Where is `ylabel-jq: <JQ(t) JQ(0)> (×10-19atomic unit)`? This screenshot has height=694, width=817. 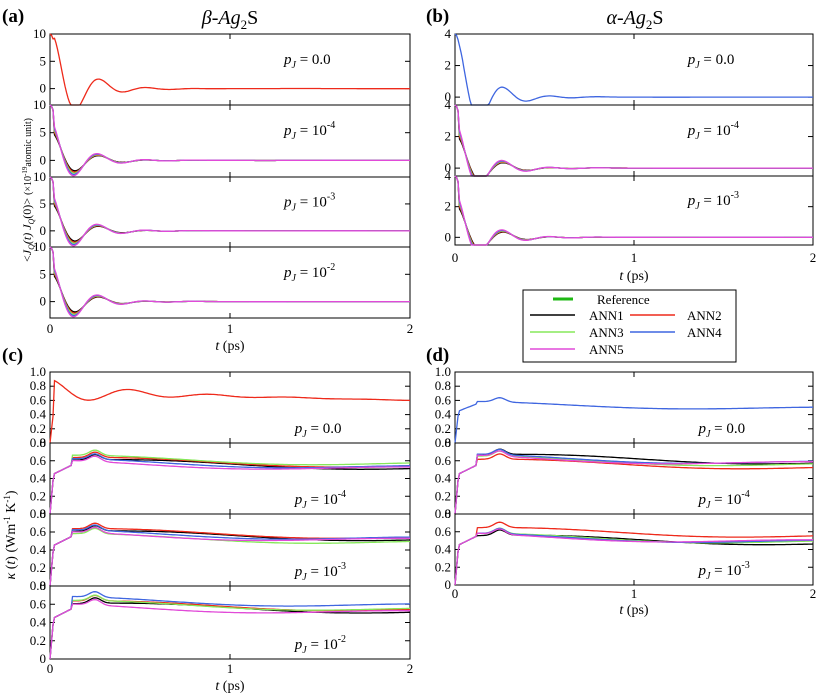 ylabel-jq: <JQ(t) JQ(0)> (×10-19atomic unit) is located at coordinates (28, 190).